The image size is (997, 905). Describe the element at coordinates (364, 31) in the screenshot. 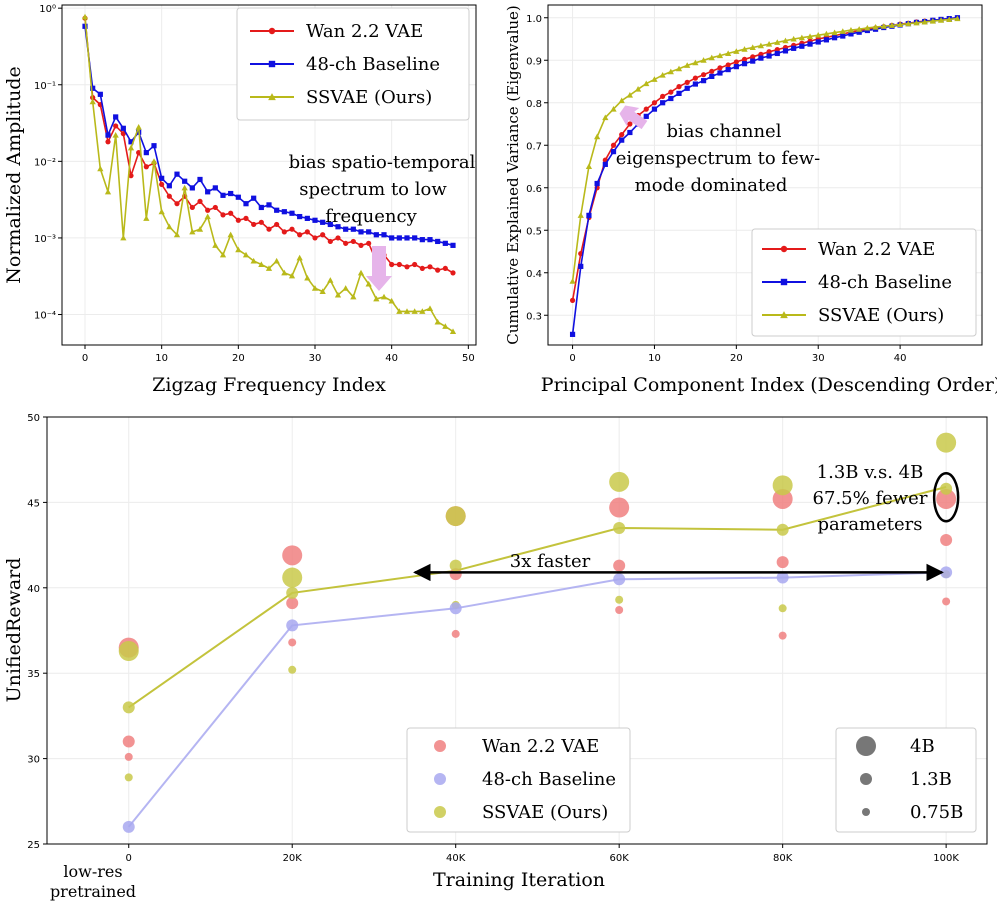

I see `spectrum-legend-label: Wan 2.2 VAE` at that location.